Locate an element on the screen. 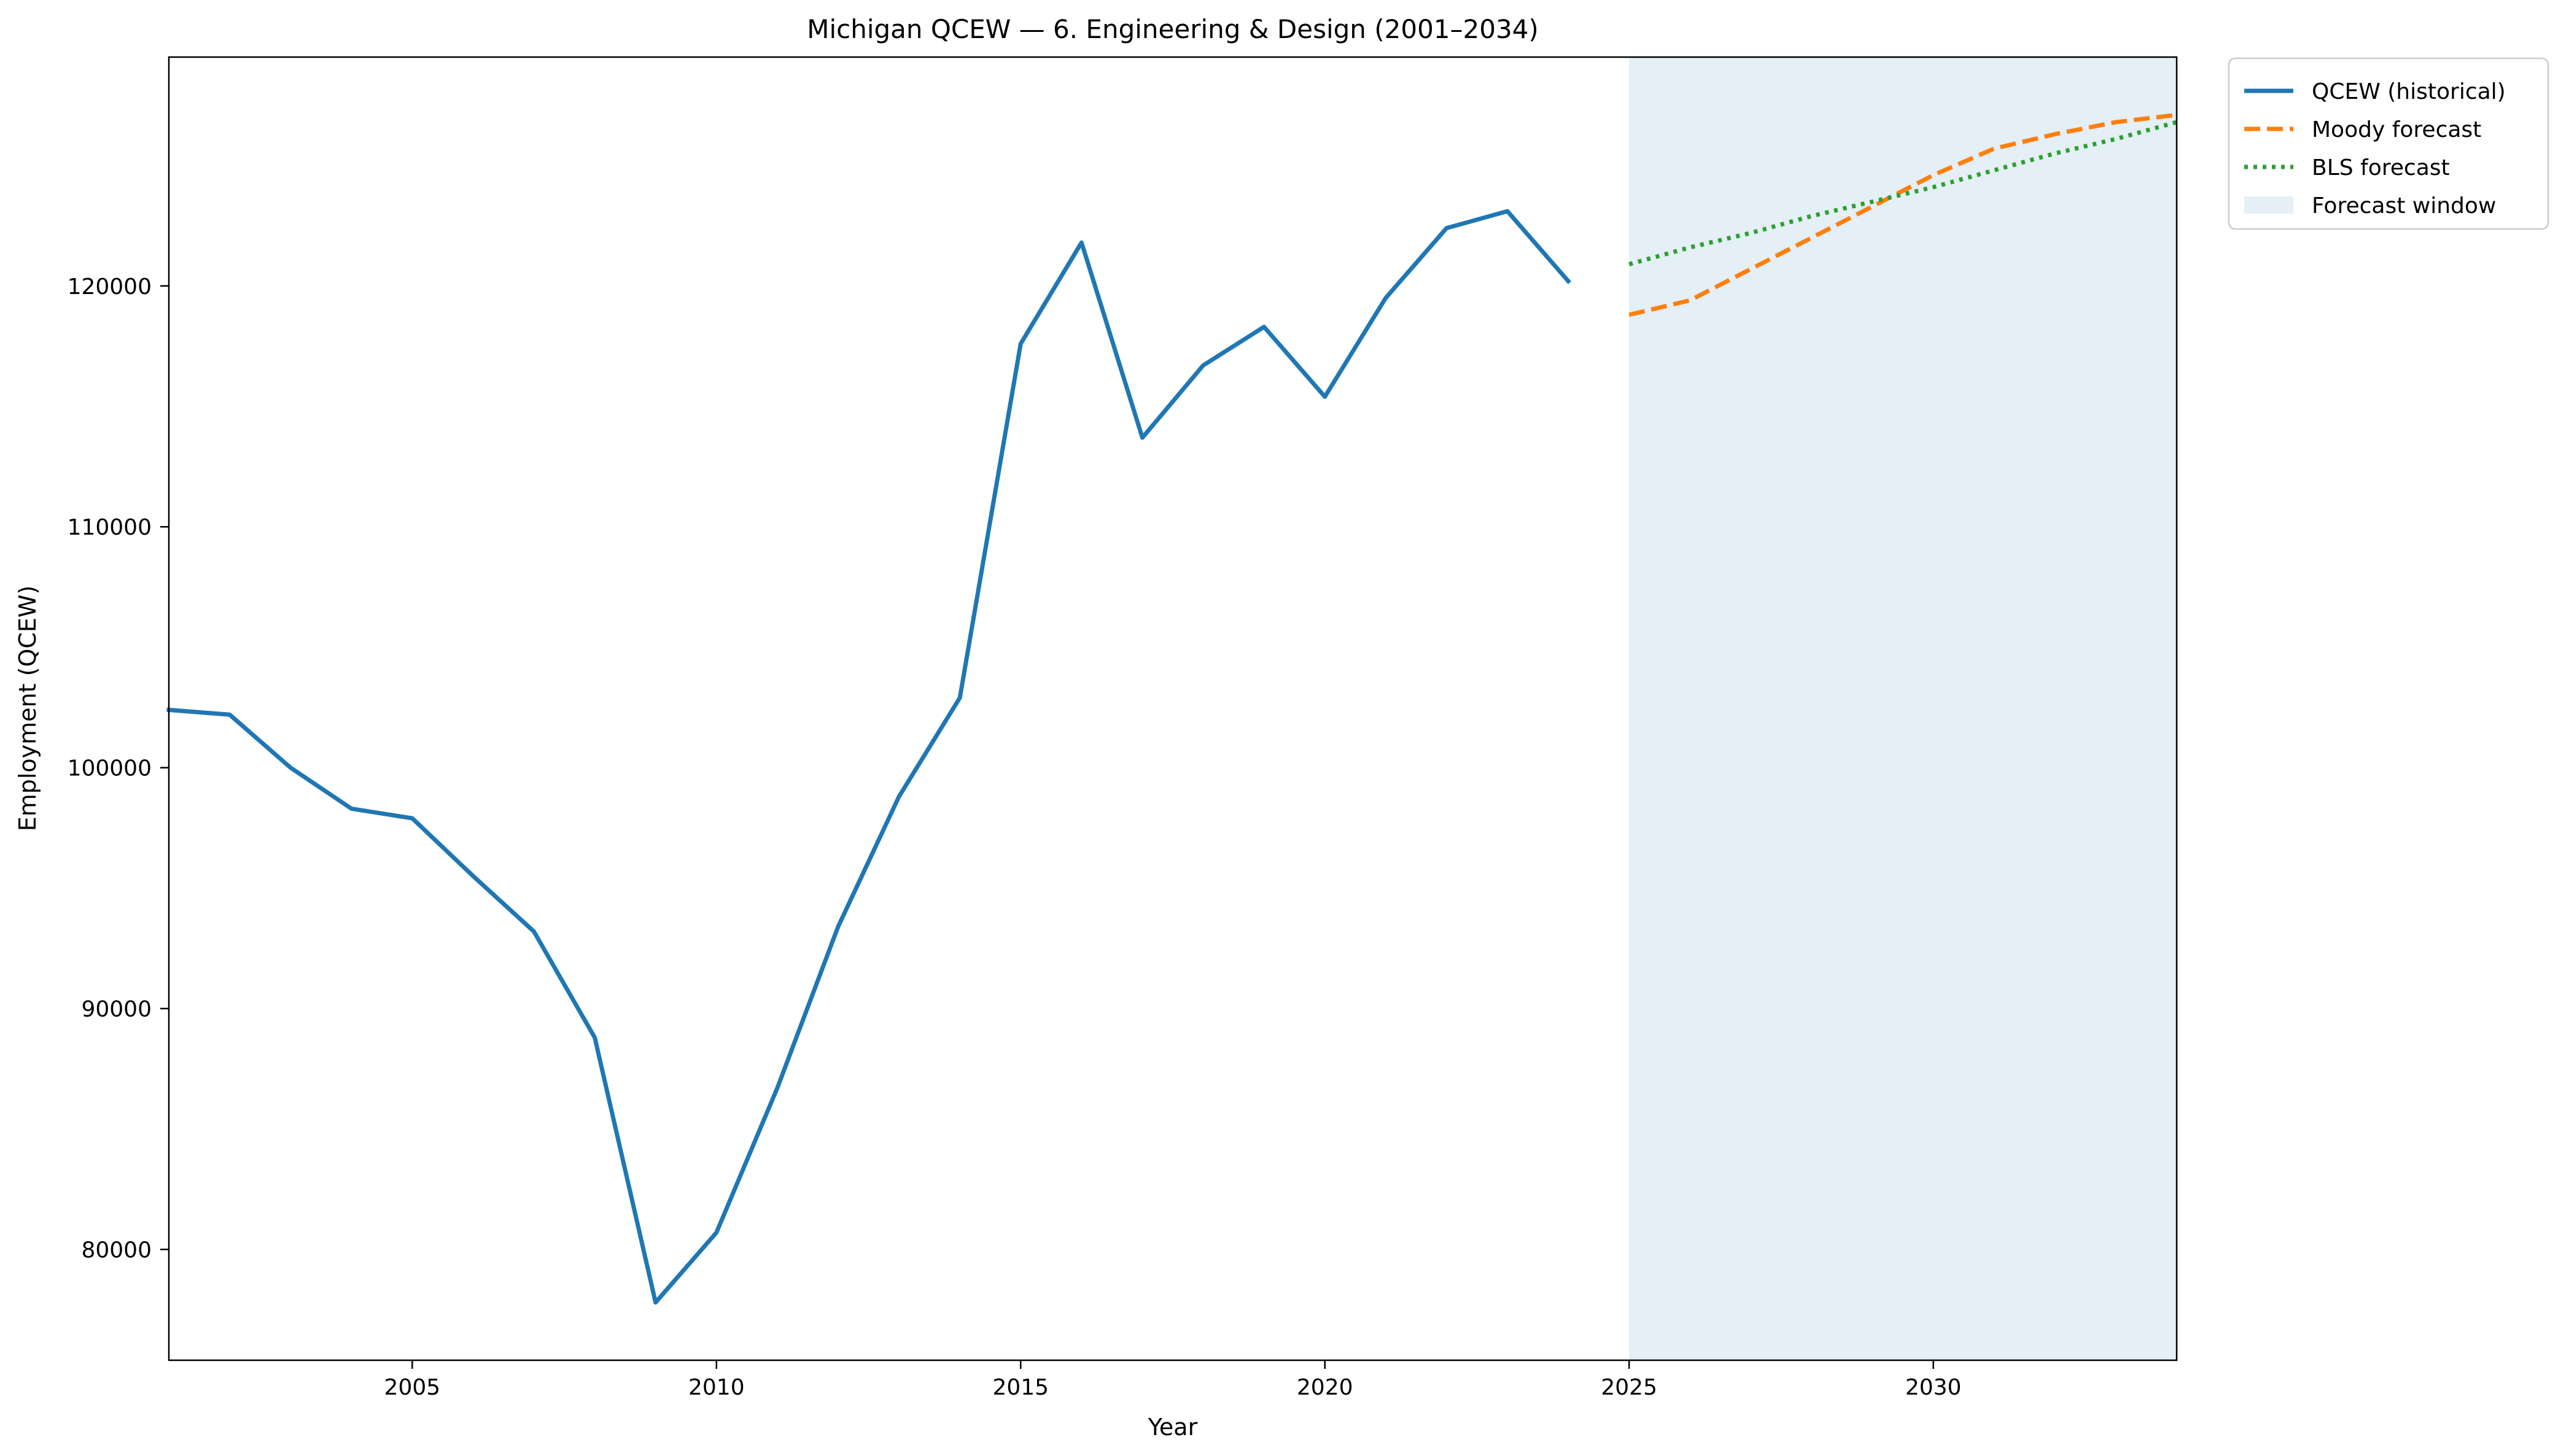 The height and width of the screenshot is (1456, 2558). x-tick-label: 2010 is located at coordinates (716, 1387).